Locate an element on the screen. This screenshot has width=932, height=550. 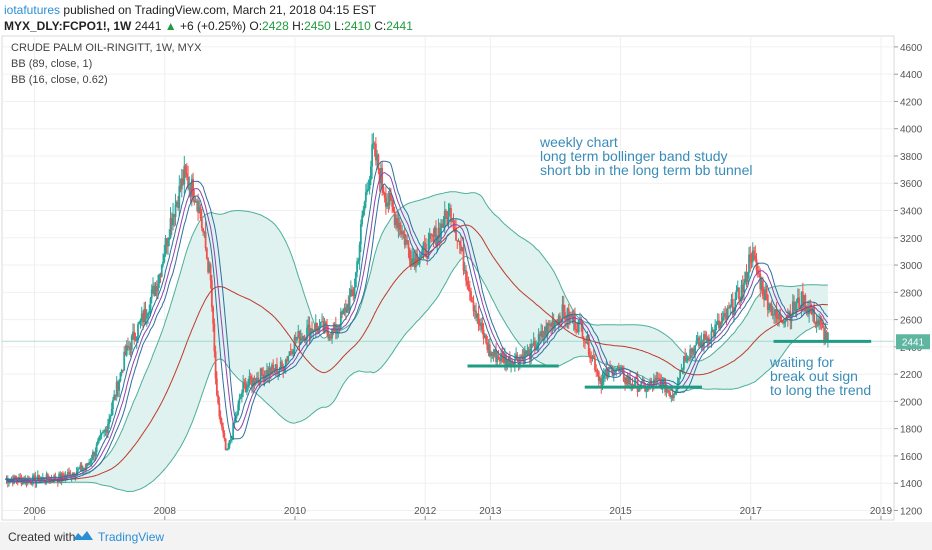
time-axis: 2006 2008 2010 2012 2013 2015 2017 2019 is located at coordinates (458, 513).